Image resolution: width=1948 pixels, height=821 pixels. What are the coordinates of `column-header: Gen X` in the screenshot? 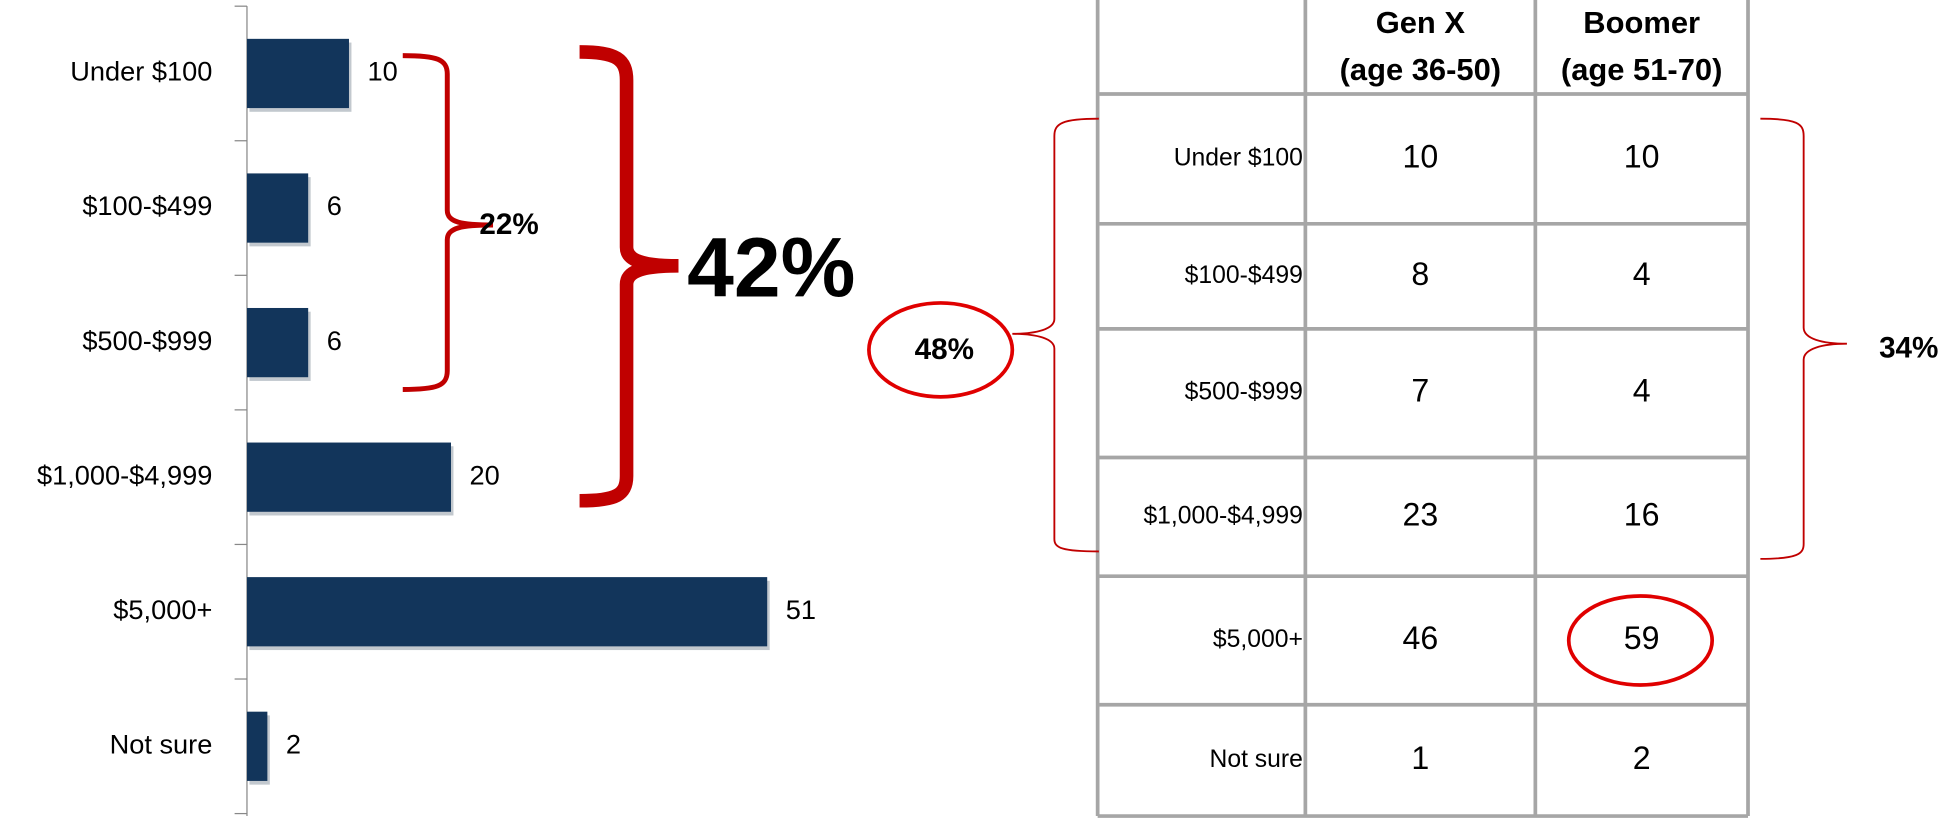 It's located at (1421, 22).